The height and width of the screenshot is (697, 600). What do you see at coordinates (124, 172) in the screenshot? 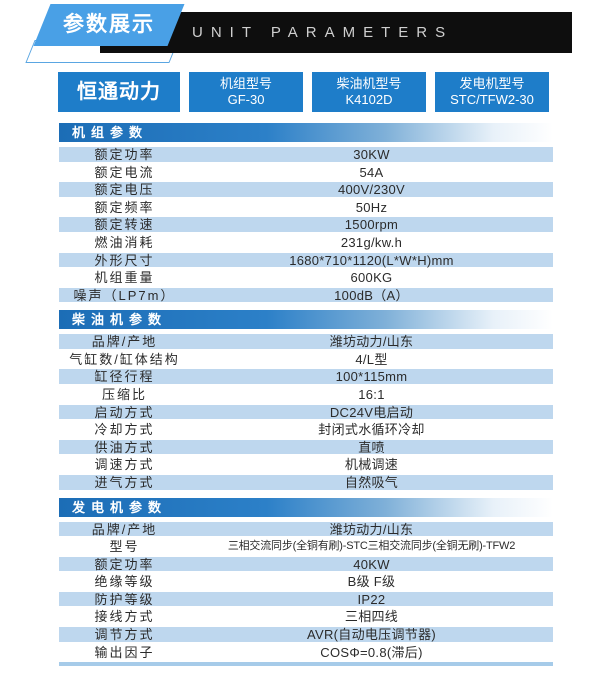
I see `spec-label: 额定电流` at bounding box center [124, 172].